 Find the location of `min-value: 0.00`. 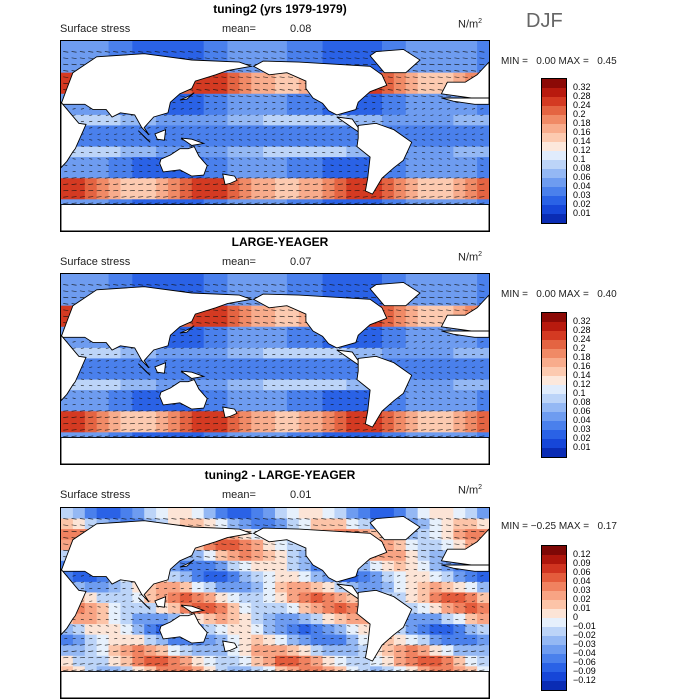

min-value: 0.00 is located at coordinates (546, 61).